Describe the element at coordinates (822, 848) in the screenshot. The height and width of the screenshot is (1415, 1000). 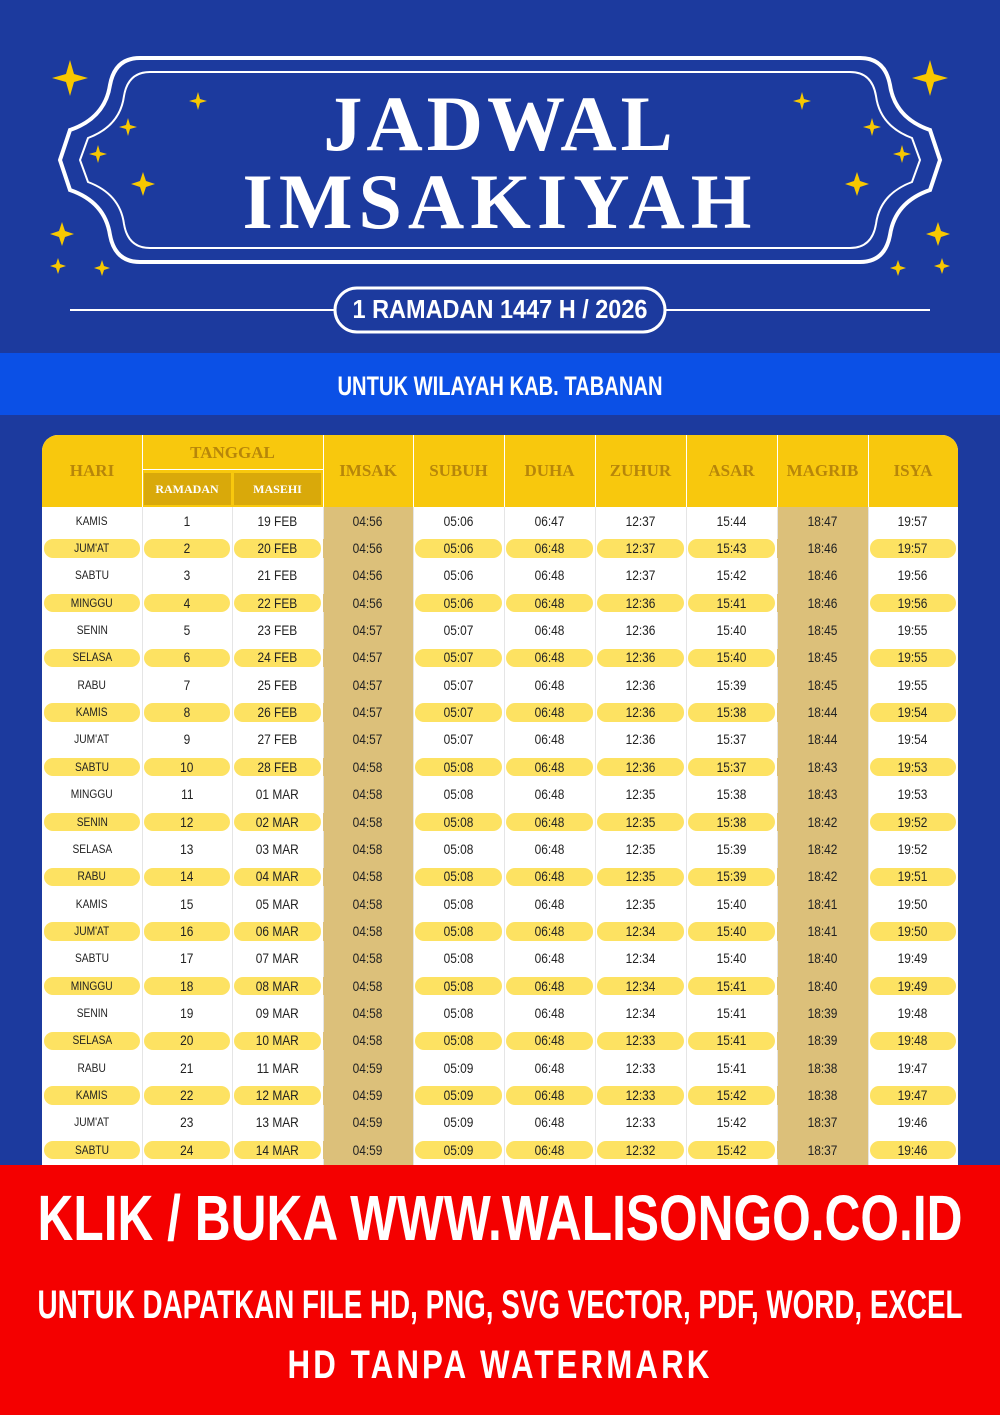
I see `cell-text: 18:42` at that location.